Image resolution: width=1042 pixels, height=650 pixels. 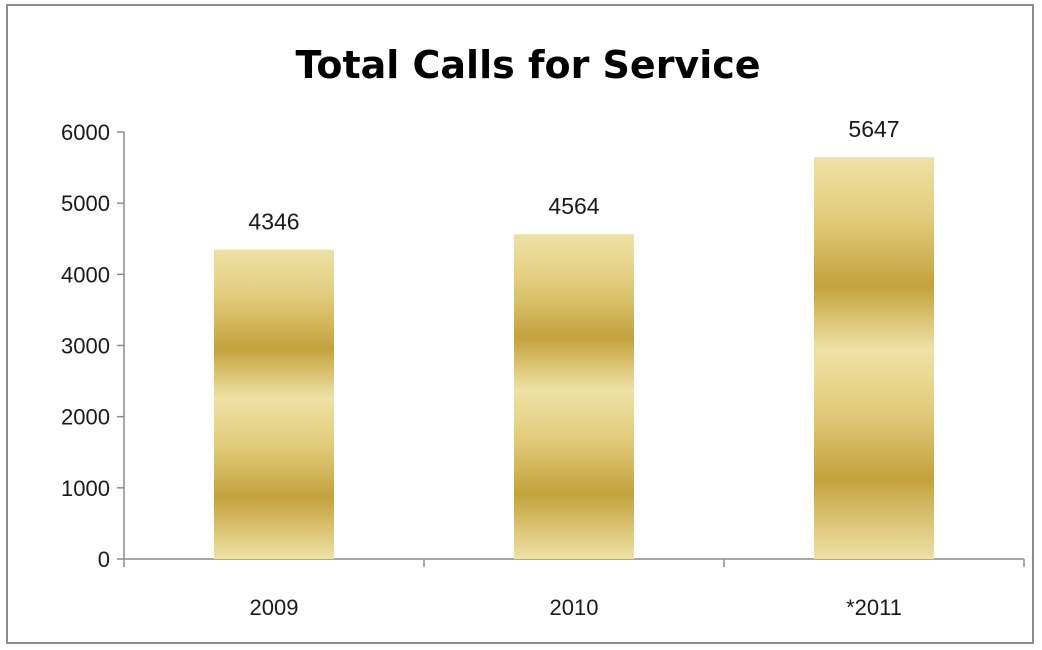 I want to click on bar-2009, so click(x=274, y=404).